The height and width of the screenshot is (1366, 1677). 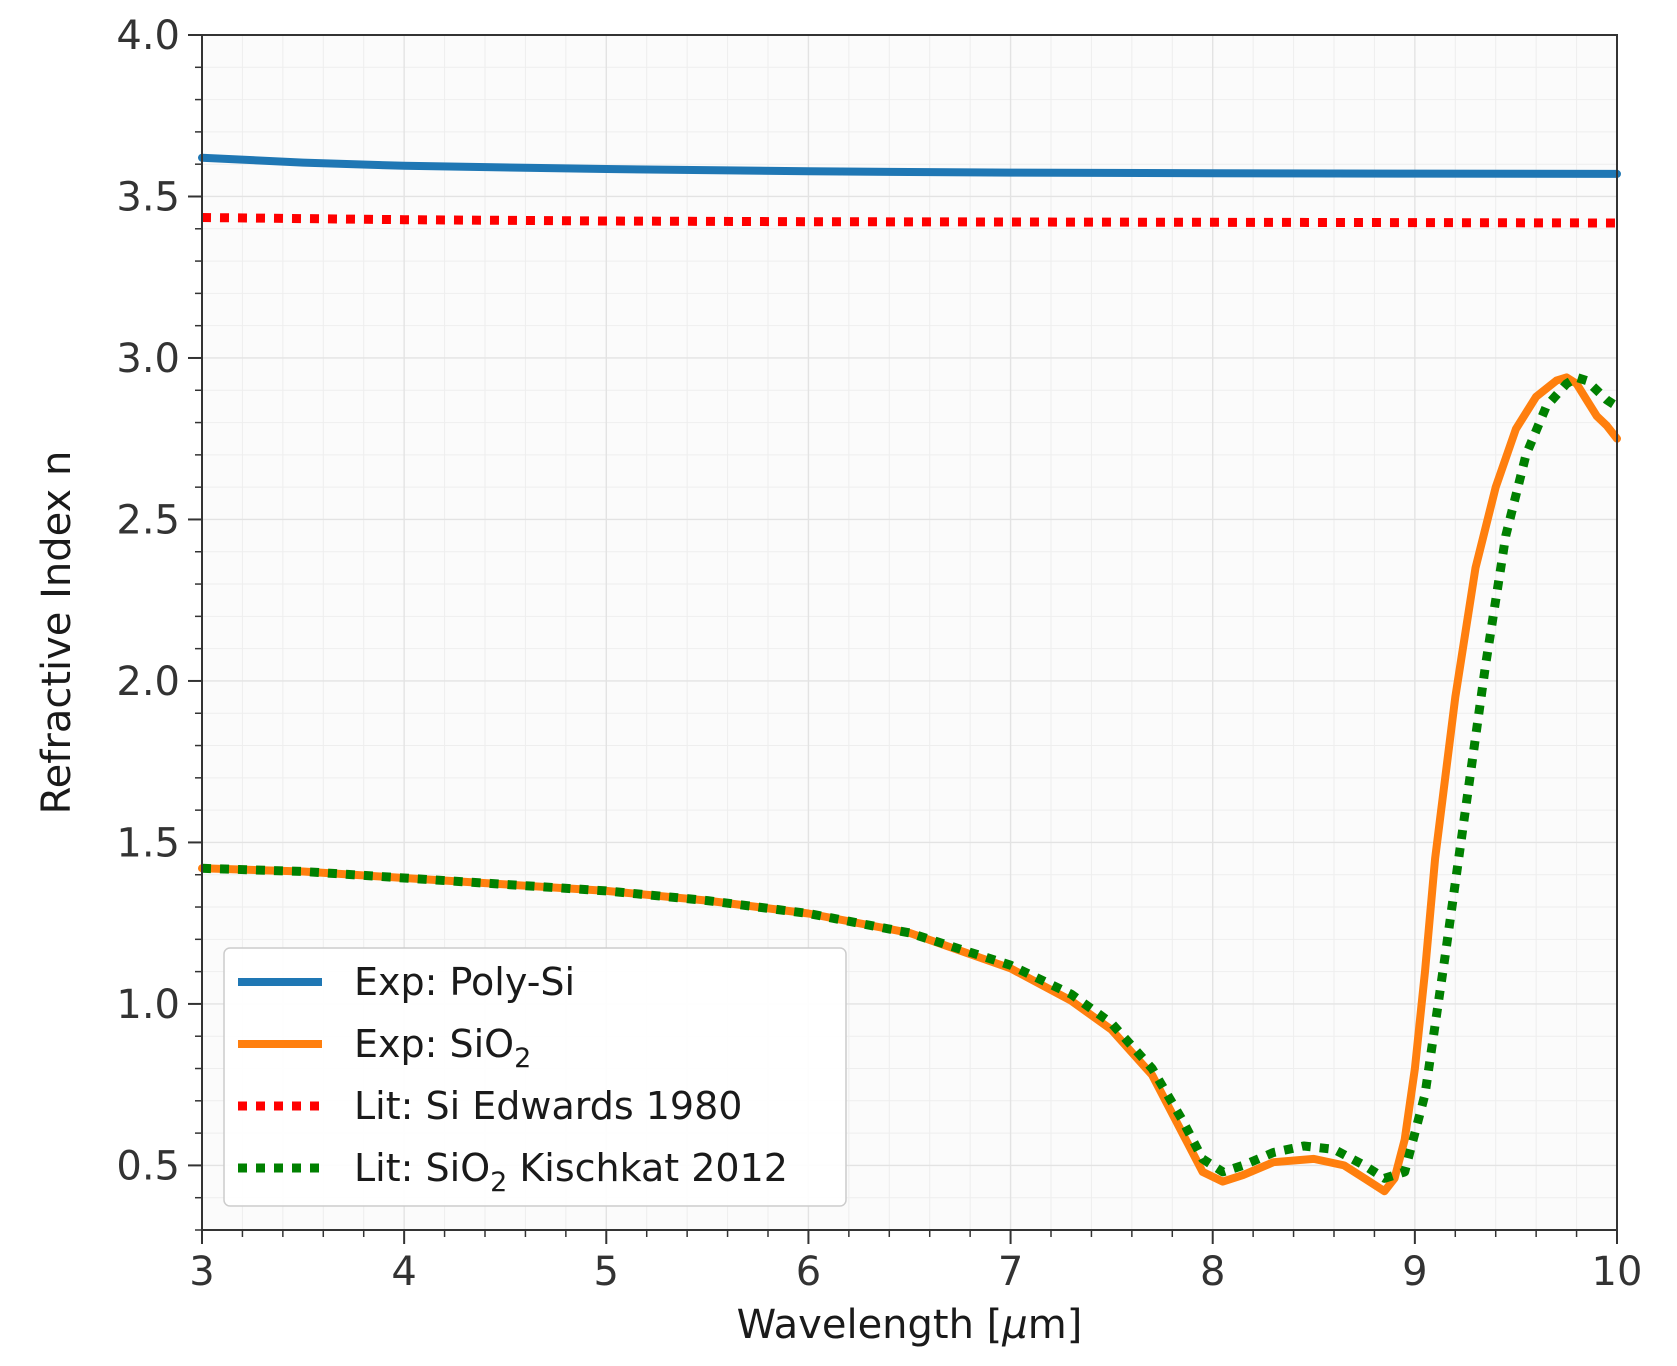 What do you see at coordinates (148, 197) in the screenshot?
I see `y-tick-label: 3.5` at bounding box center [148, 197].